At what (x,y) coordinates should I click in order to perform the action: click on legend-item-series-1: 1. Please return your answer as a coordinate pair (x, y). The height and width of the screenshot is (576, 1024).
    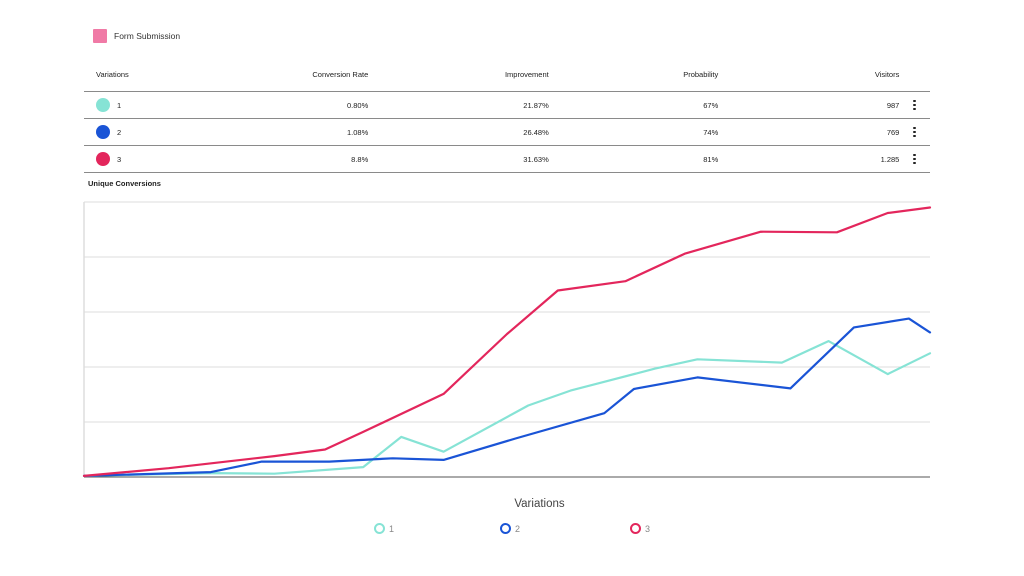
    Looking at the image, I should click on (384, 528).